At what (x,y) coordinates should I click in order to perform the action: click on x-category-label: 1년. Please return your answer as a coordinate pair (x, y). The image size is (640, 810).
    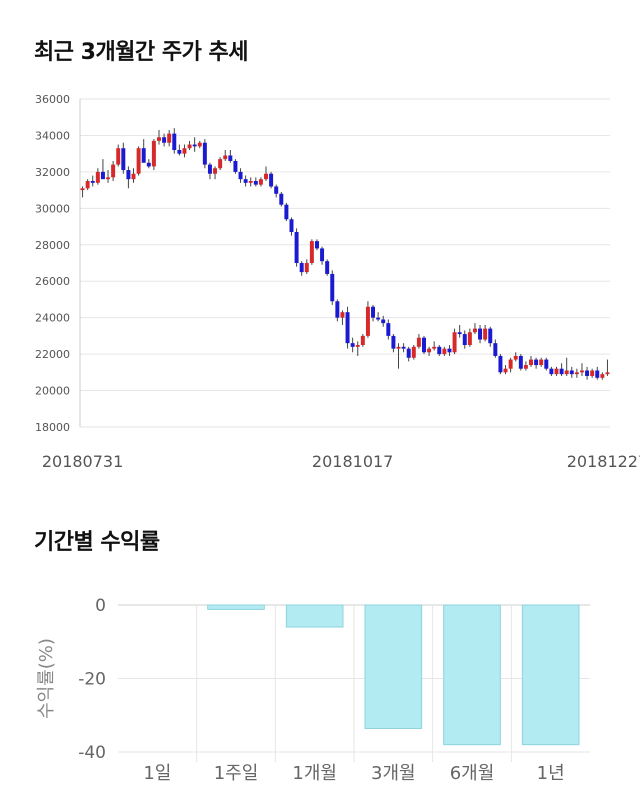
    Looking at the image, I should click on (551, 773).